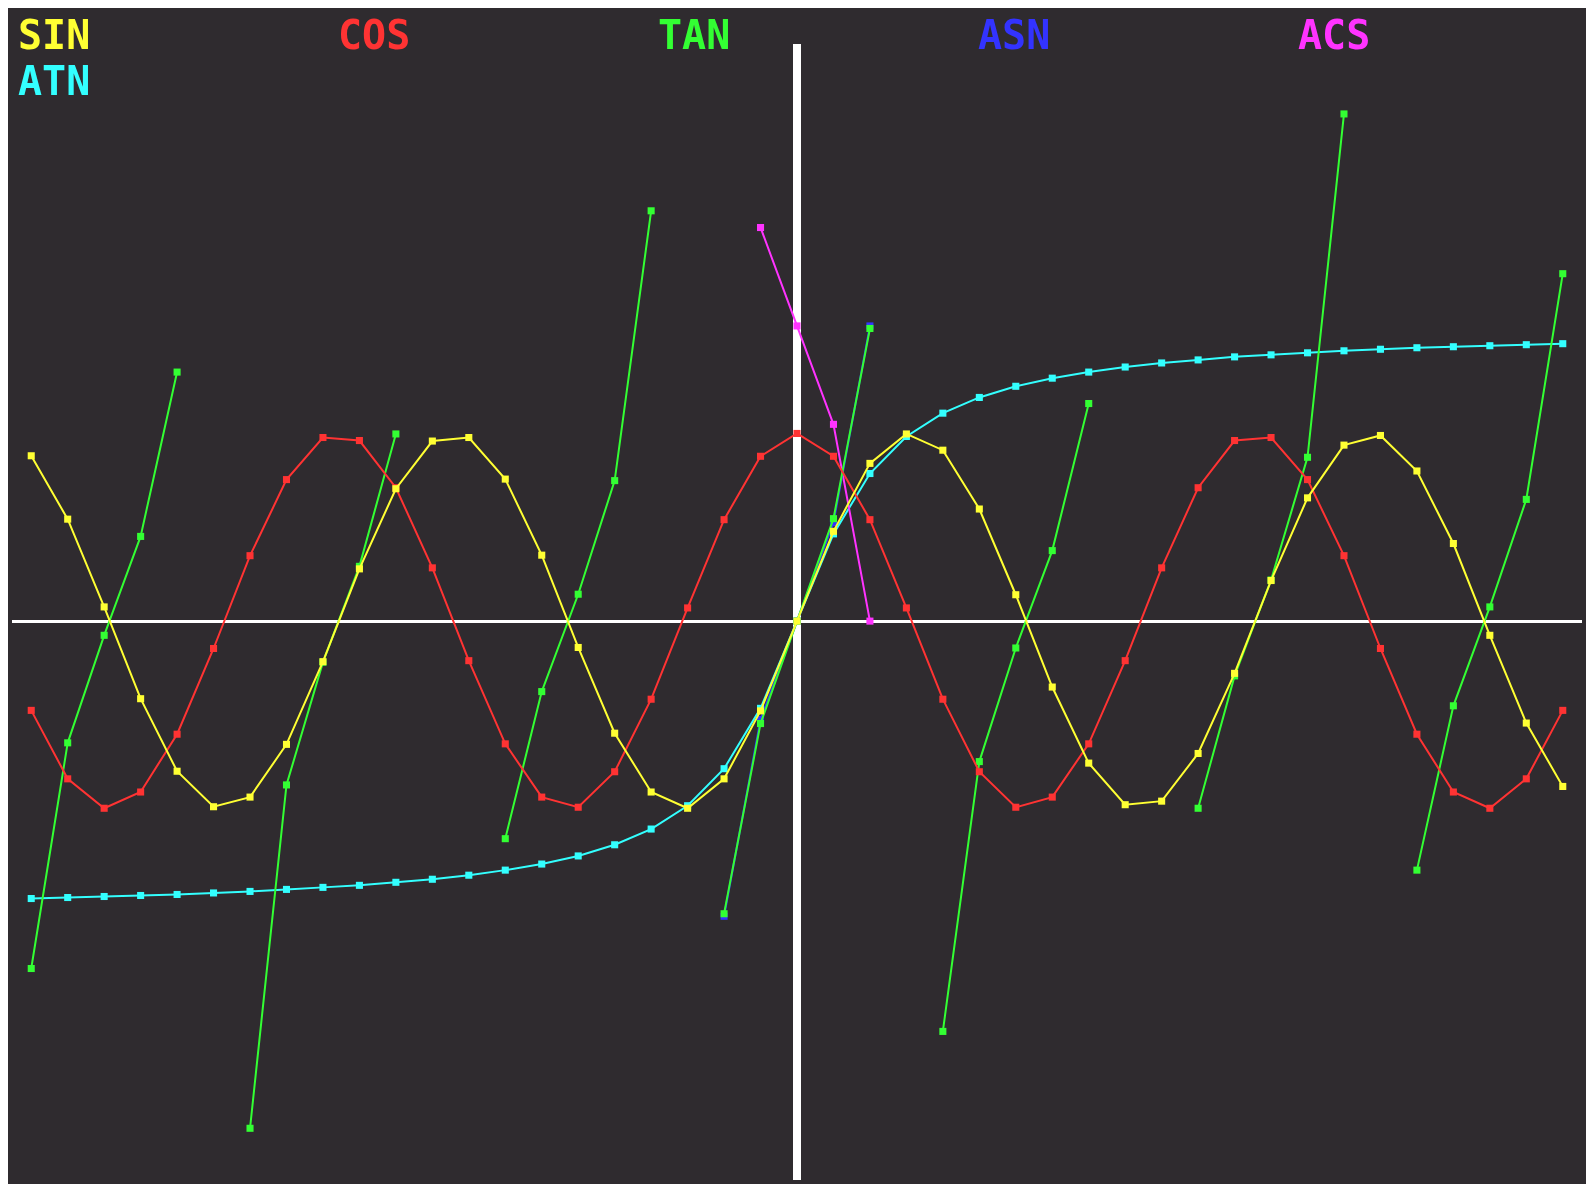  I want to click on text: COS, so click(375, 35).